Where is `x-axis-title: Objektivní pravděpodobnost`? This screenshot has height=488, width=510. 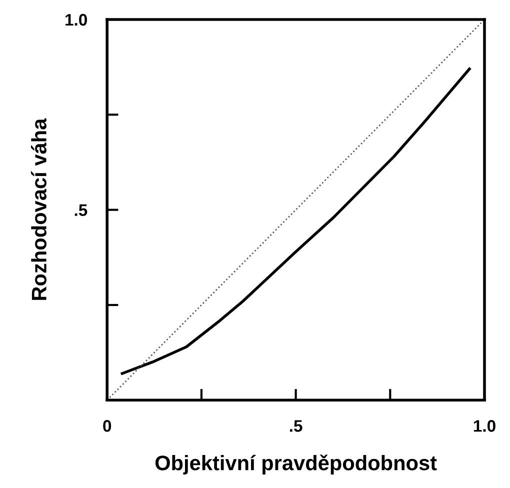 x-axis-title: Objektivní pravděpodobnost is located at coordinates (296, 464).